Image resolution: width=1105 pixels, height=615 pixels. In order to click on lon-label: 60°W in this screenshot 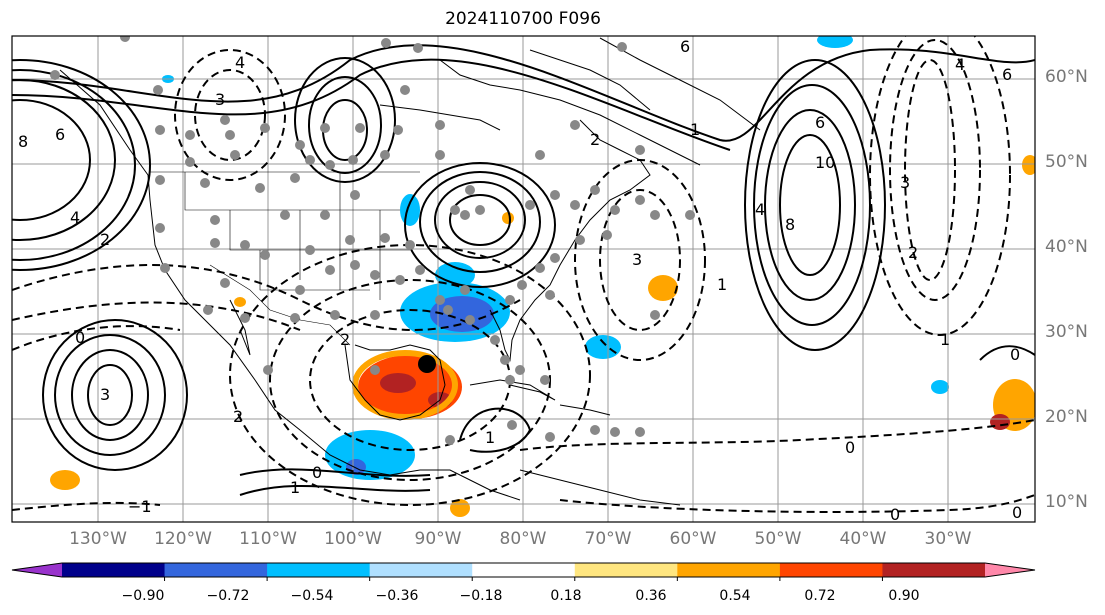, I will do `click(693, 539)`.